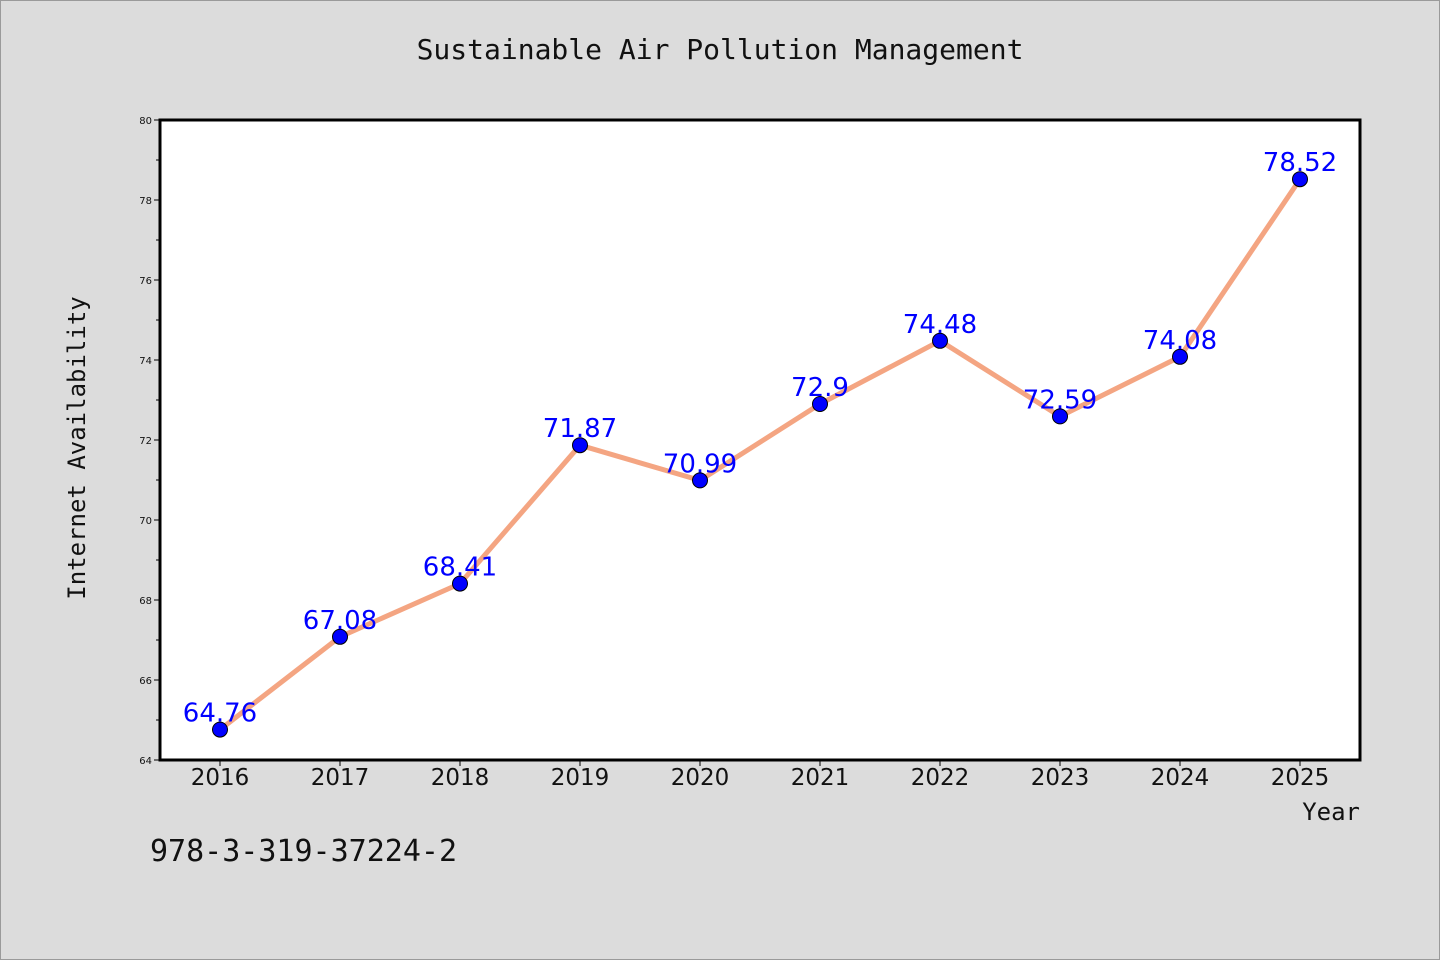 This screenshot has height=960, width=1440. I want to click on x-tick-label: 2019, so click(580, 778).